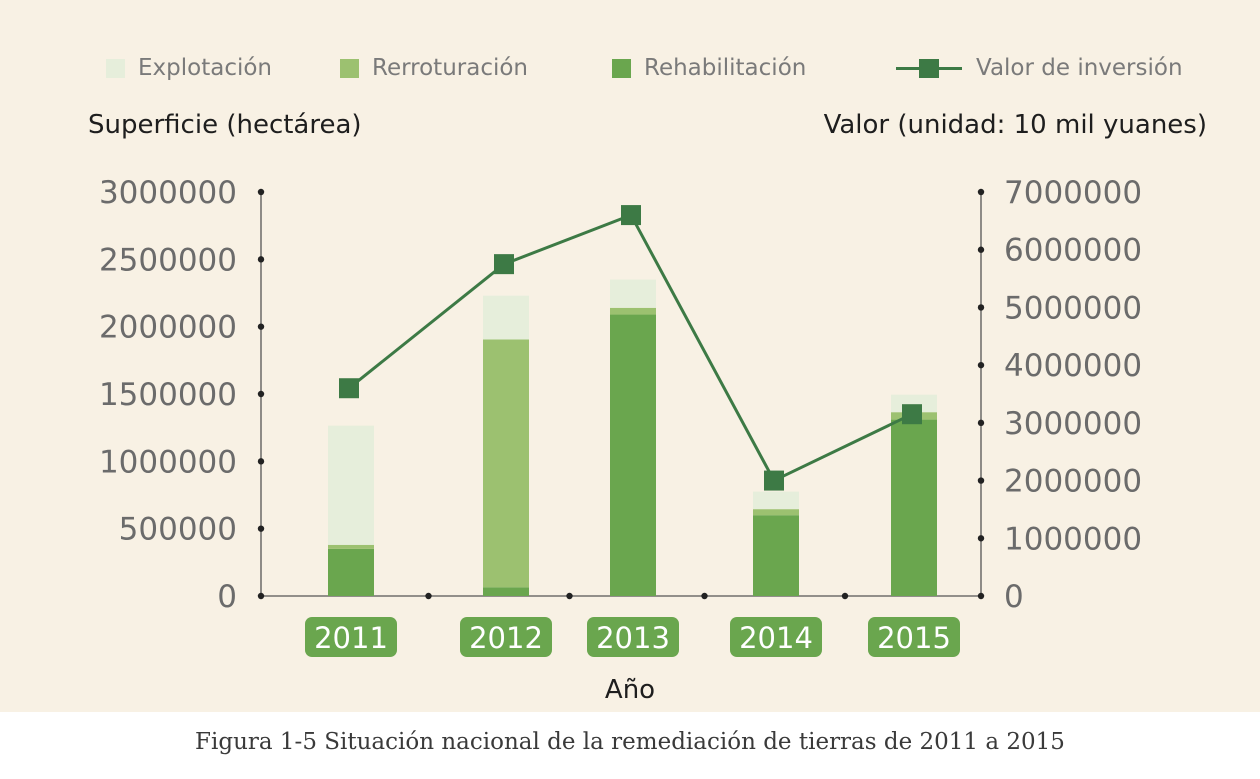 The width and height of the screenshot is (1260, 779). What do you see at coordinates (1073, 539) in the screenshot?
I see `y2-tick-label: 1000000` at bounding box center [1073, 539].